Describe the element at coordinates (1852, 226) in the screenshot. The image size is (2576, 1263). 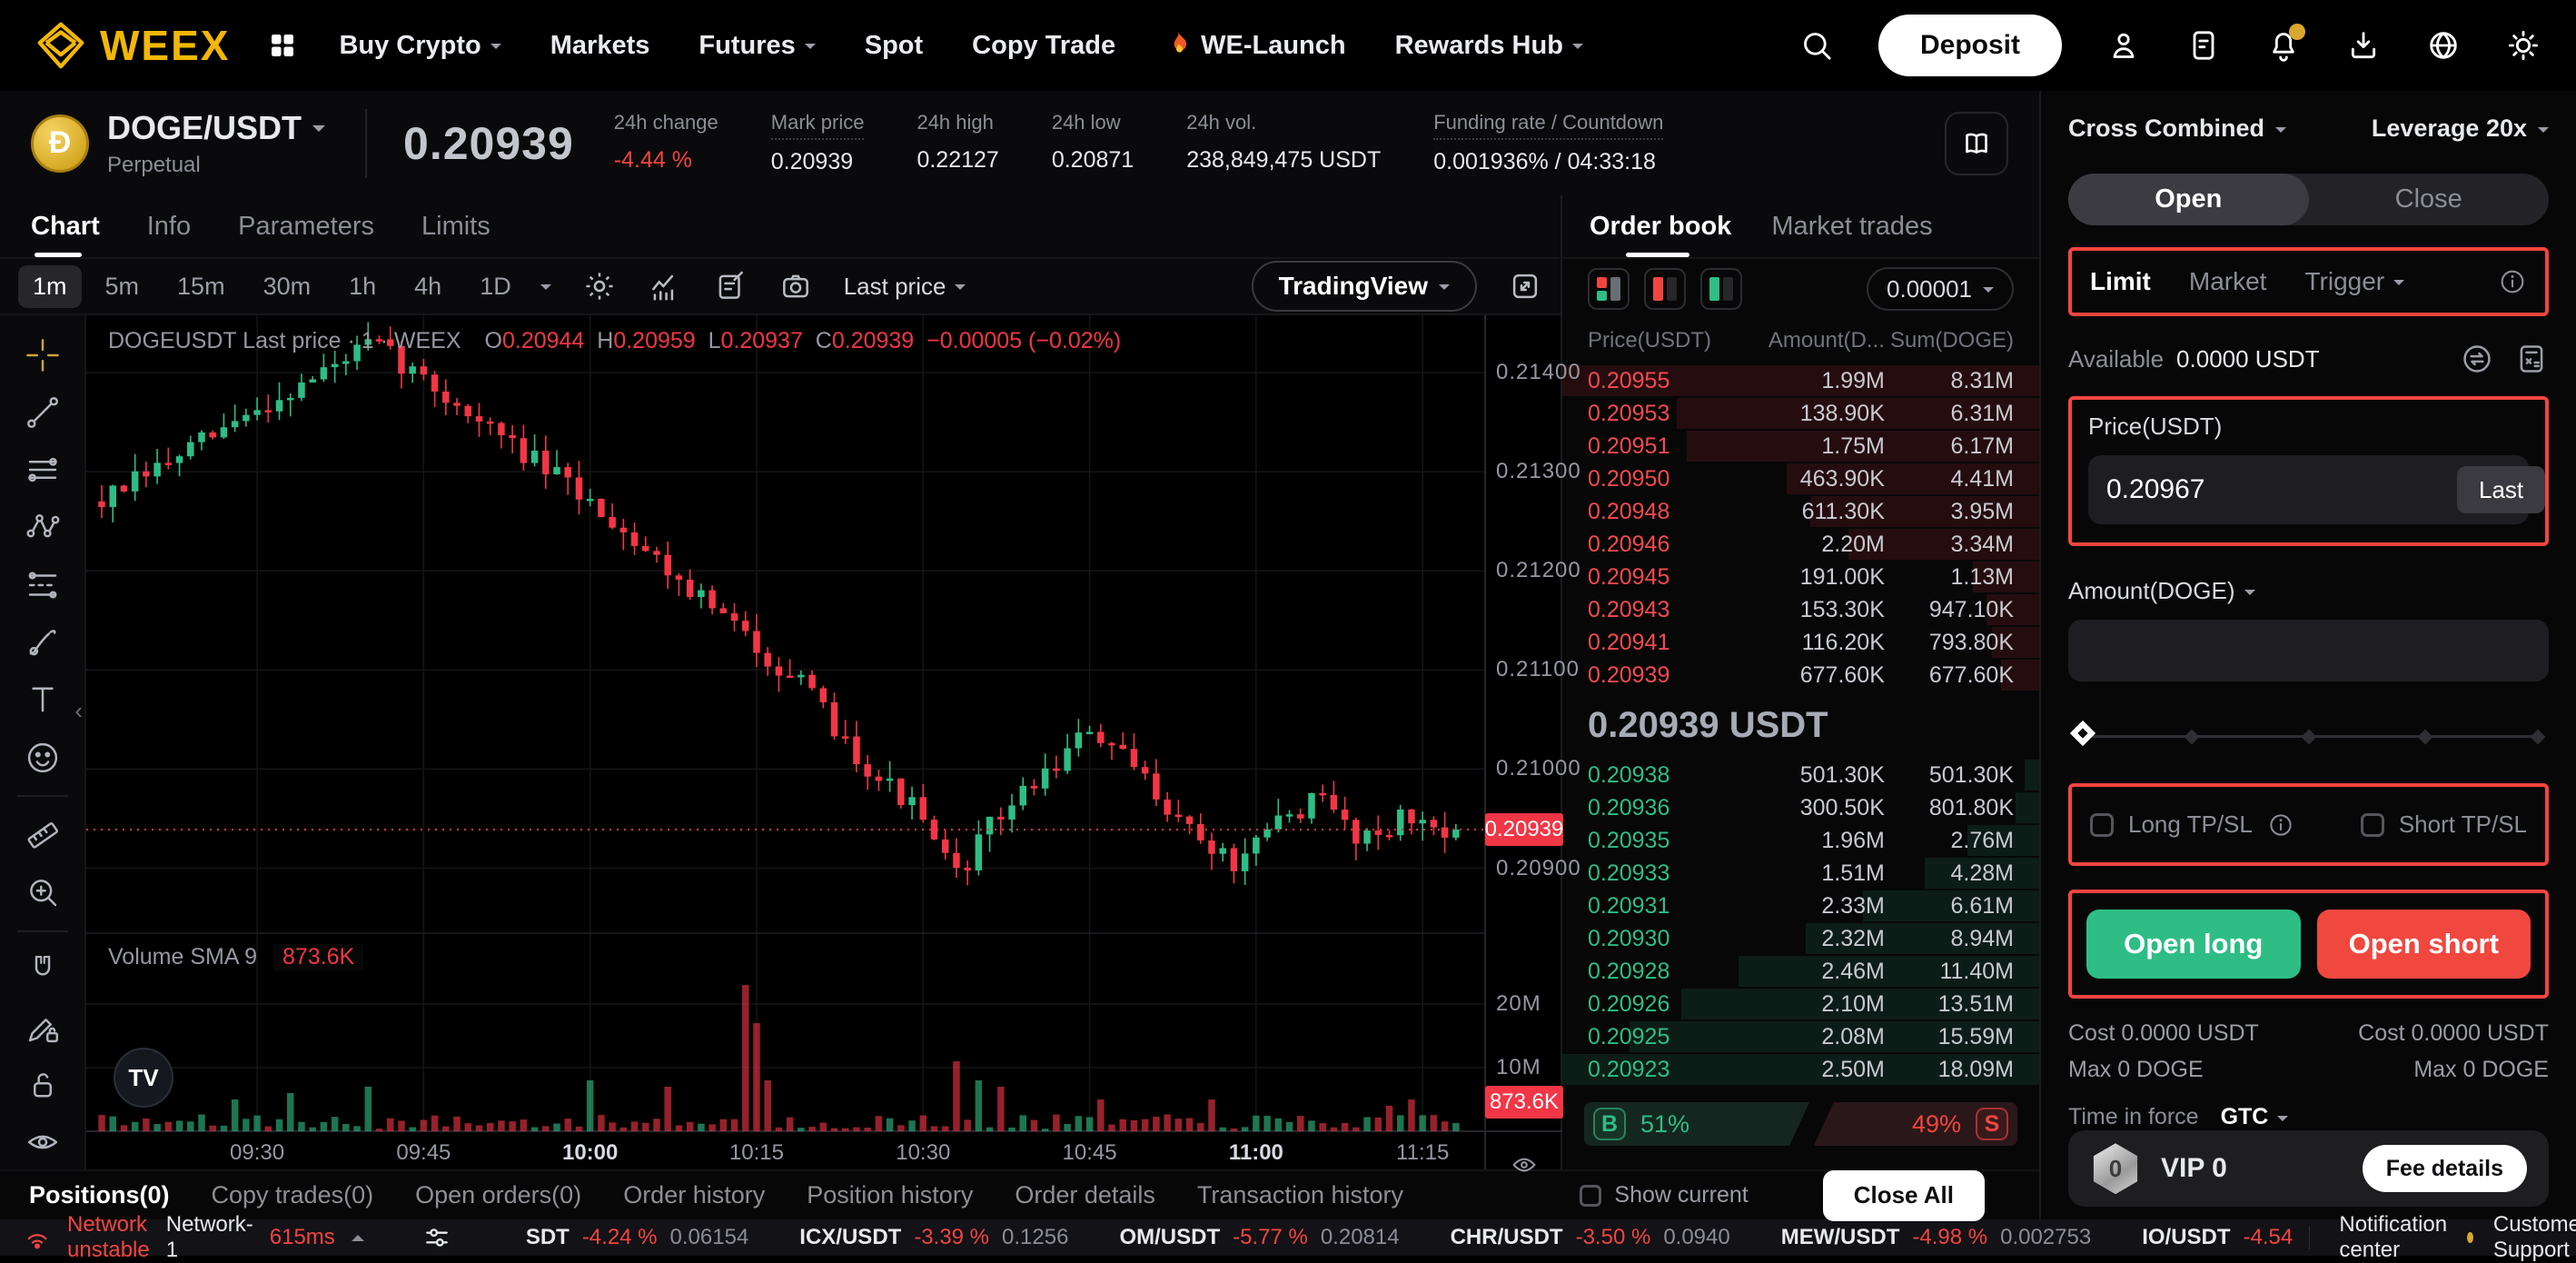
I see `tab-market-trades: Market trades` at that location.